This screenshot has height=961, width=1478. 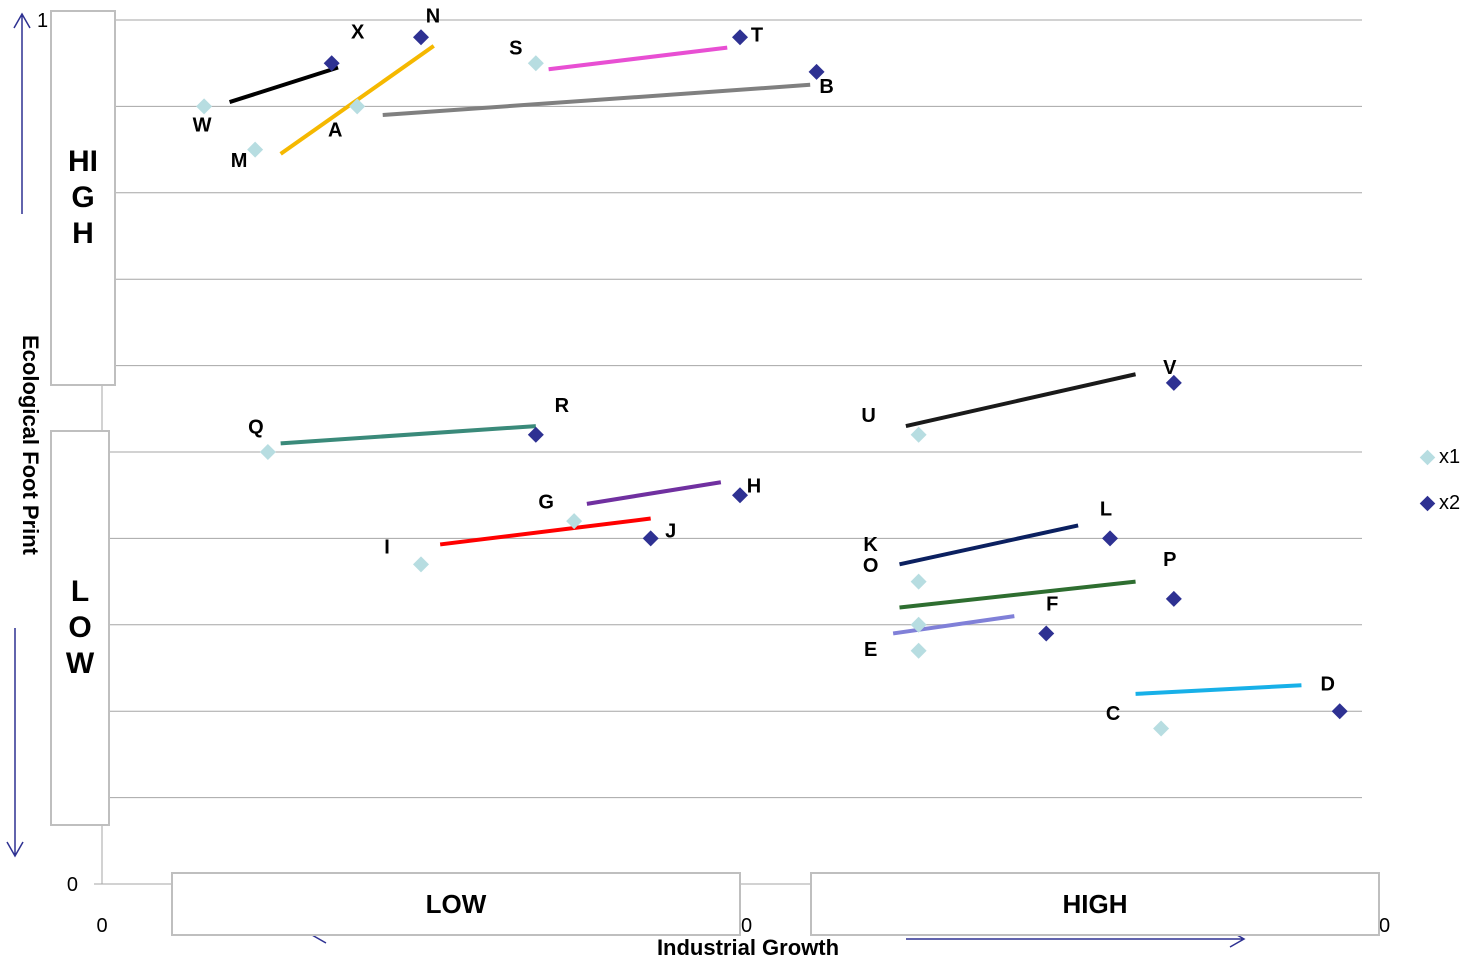 I want to click on point-label-R: R, so click(x=562, y=406).